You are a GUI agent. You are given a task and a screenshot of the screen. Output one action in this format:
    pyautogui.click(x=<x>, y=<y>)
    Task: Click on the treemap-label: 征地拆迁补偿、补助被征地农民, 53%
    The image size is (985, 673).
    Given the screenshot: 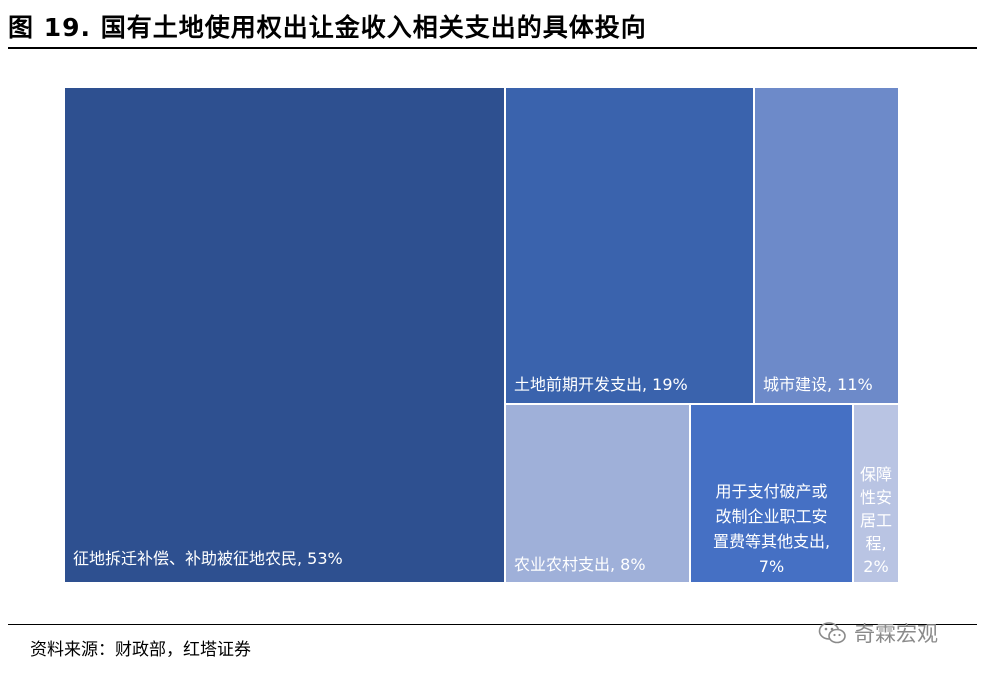 What is the action you would take?
    pyautogui.click(x=208, y=558)
    